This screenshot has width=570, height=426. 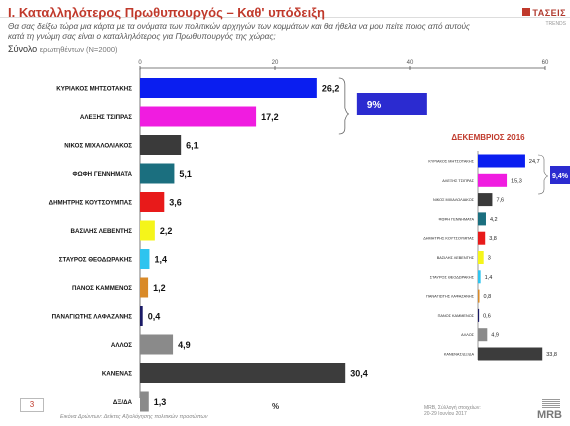 What do you see at coordinates (270, 117) in the screenshot?
I see `bar-value-label: 17,2` at bounding box center [270, 117].